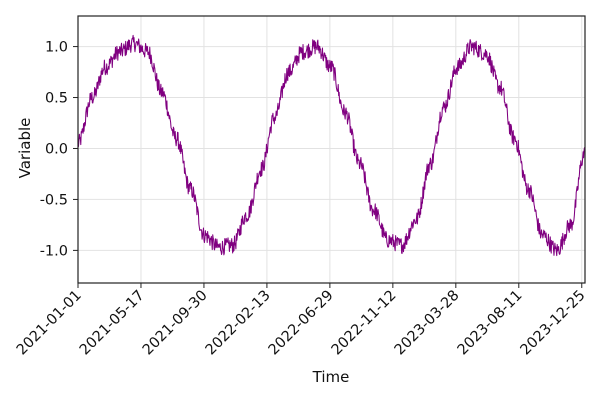 The image size is (600, 400). Describe the element at coordinates (56, 149) in the screenshot. I see `y-tick-label: 0.0` at that location.